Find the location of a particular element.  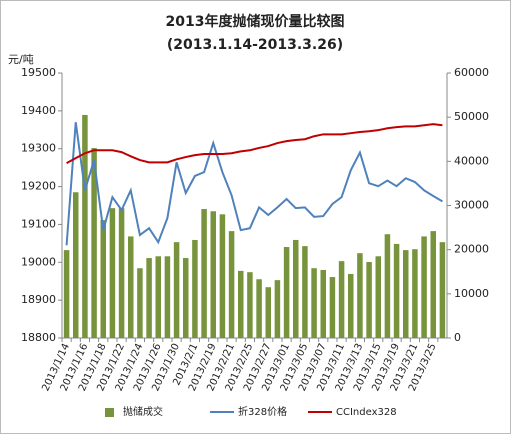

y2-tick-label: 40000 is located at coordinates (471, 160).